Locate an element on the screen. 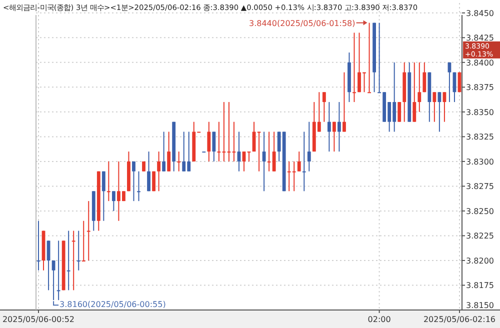  y-tick-label: 3.8375 is located at coordinates (480, 87).